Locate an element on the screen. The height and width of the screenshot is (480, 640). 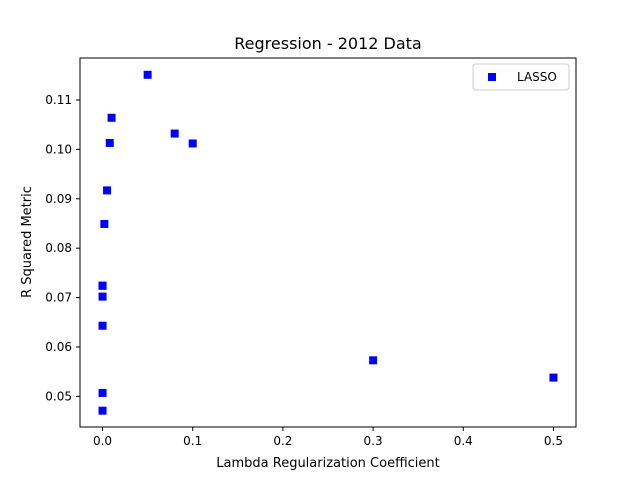
x-axis-label: Lambda Regularization Coefficient is located at coordinates (327, 463).